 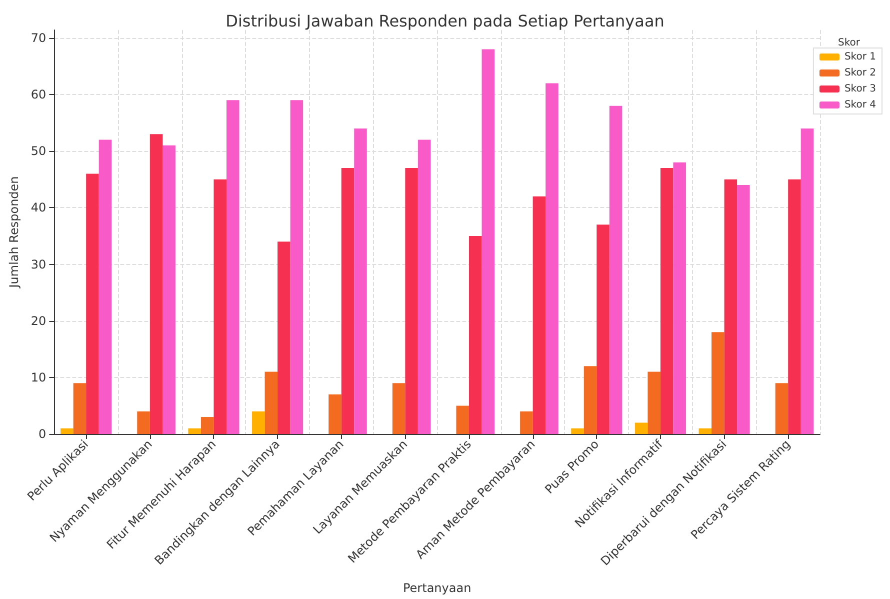 What do you see at coordinates (38, 264) in the screenshot?
I see `y-tick-label: 30` at bounding box center [38, 264].